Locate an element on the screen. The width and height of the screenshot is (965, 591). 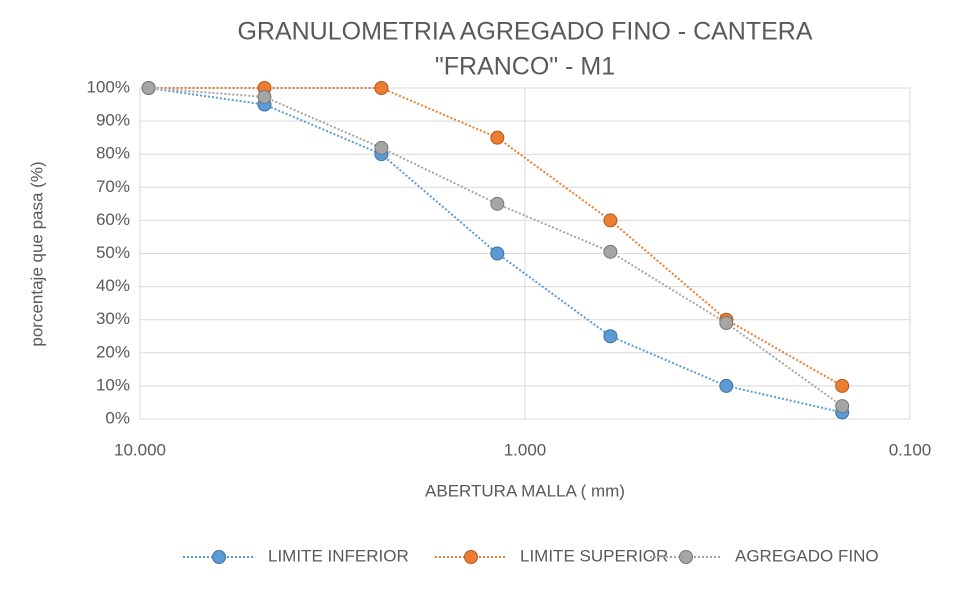
y-tick-label: 100% is located at coordinates (108, 86).